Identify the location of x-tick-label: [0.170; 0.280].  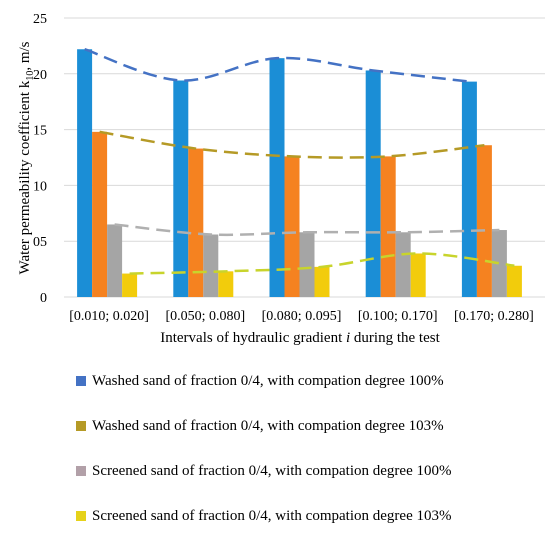
(494, 316).